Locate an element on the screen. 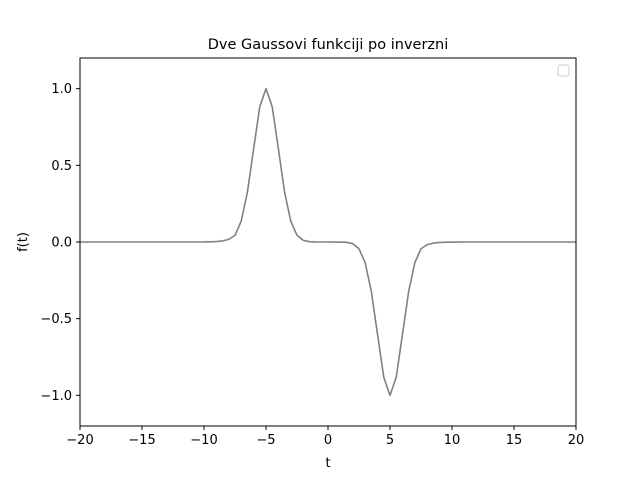 Image resolution: width=640 pixels, height=480 pixels. y-tick-label: −0.5 is located at coordinates (56, 319).